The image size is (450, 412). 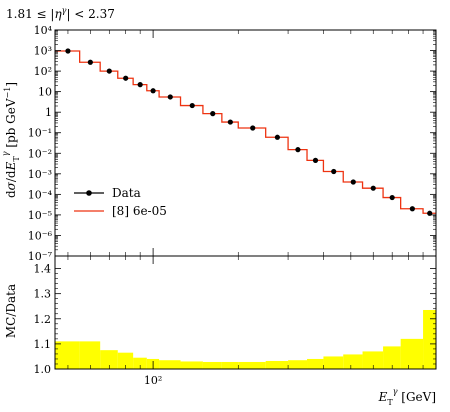 What do you see at coordinates (153, 380) in the screenshot?
I see `x-tick-label: 10²` at bounding box center [153, 380].